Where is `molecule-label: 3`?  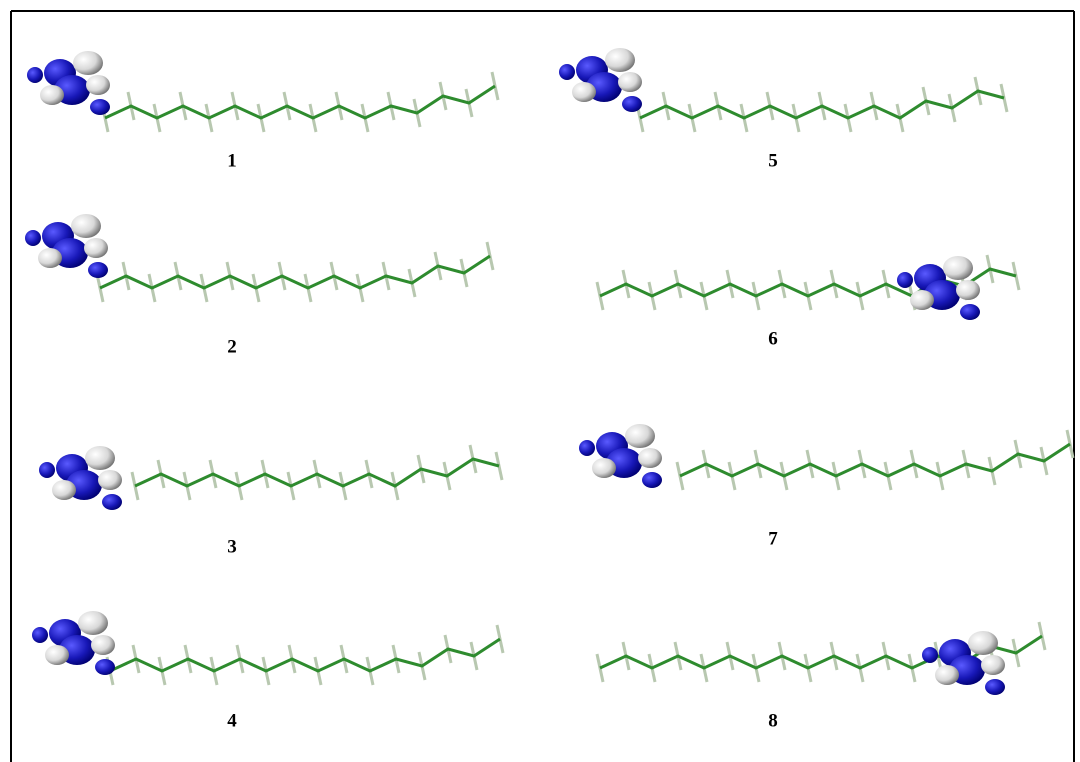 molecule-label: 3 is located at coordinates (232, 546).